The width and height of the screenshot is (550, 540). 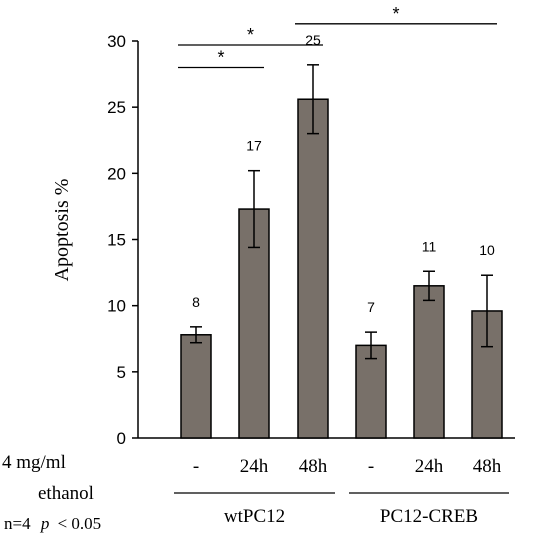 What do you see at coordinates (196, 302) in the screenshot?
I see `data-label: 8` at bounding box center [196, 302].